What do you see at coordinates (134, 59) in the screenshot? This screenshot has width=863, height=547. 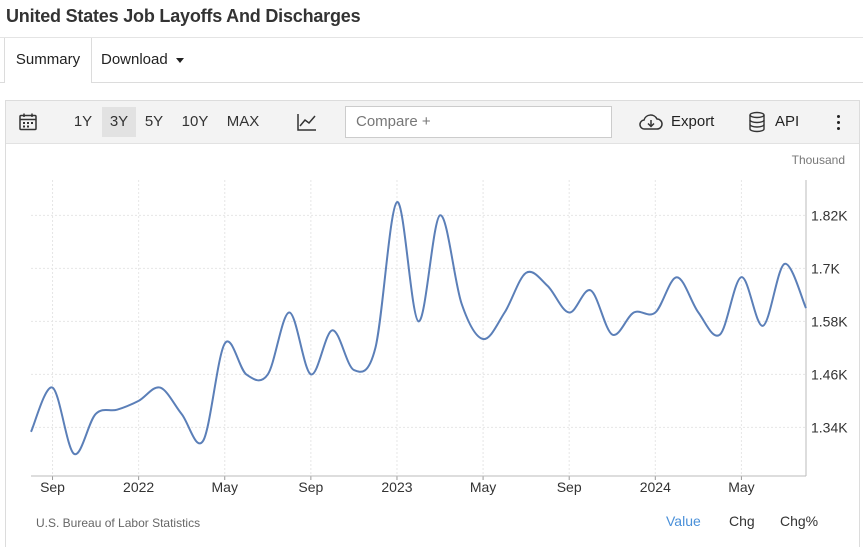 I see `tab-download-label: Download` at bounding box center [134, 59].